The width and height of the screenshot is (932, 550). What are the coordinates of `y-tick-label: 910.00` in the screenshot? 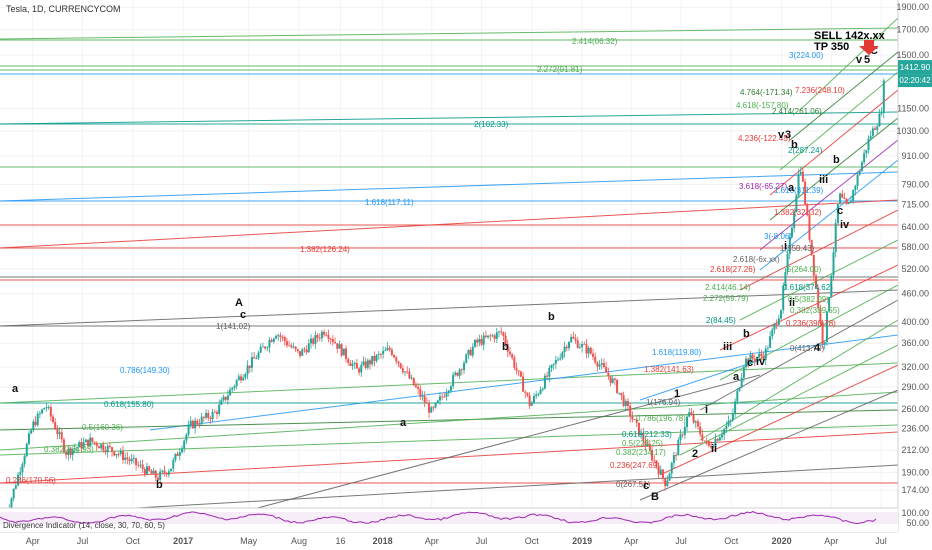 It's located at (915, 156).